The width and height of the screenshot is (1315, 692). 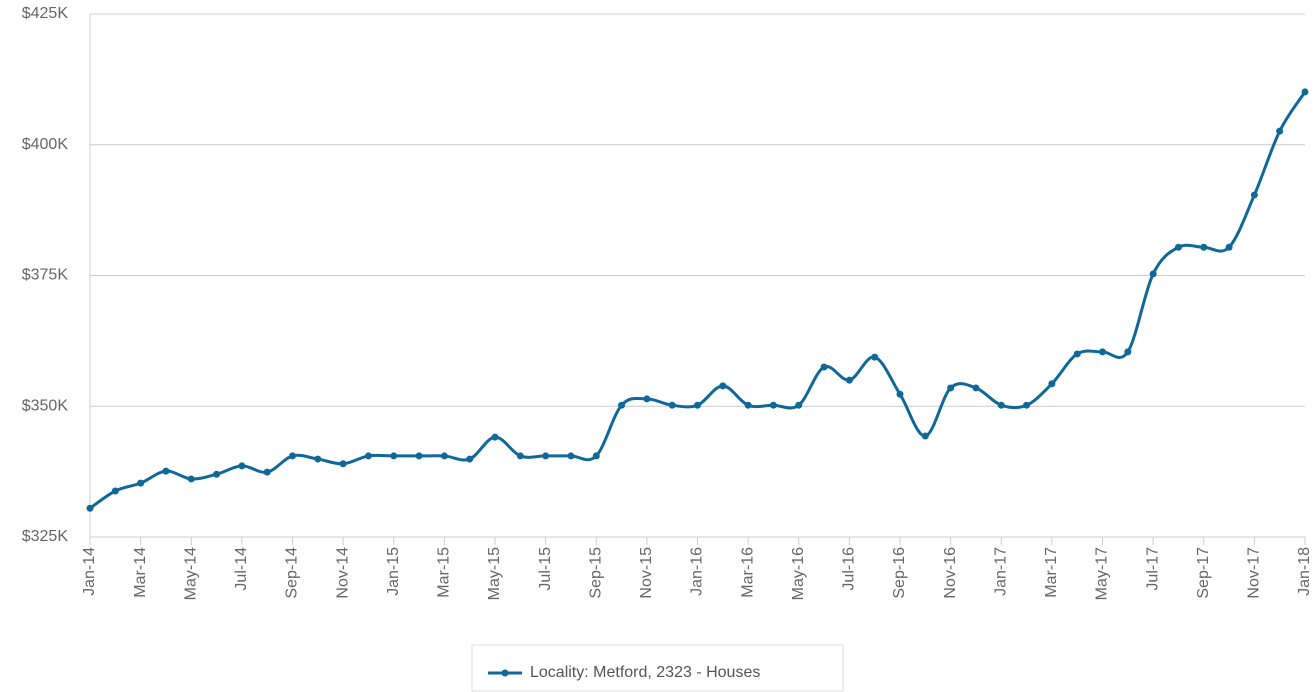 I want to click on x-tick-label: Jul-16, so click(x=849, y=569).